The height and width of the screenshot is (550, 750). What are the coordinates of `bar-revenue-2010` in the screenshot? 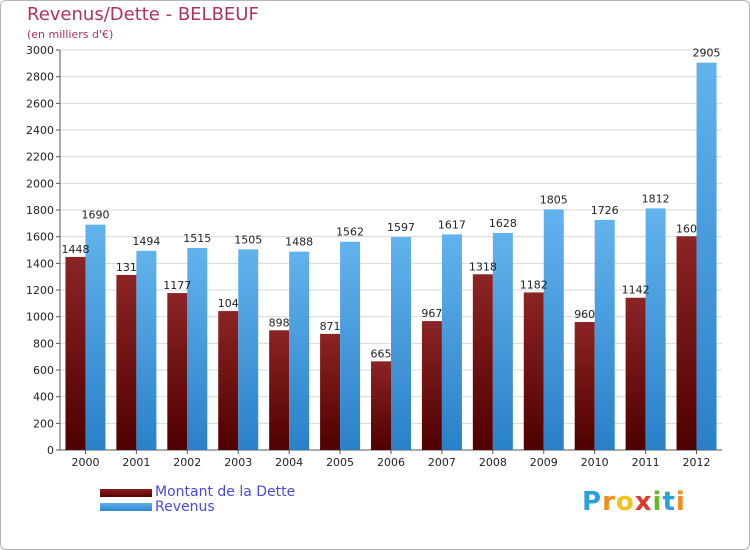 It's located at (604, 334).